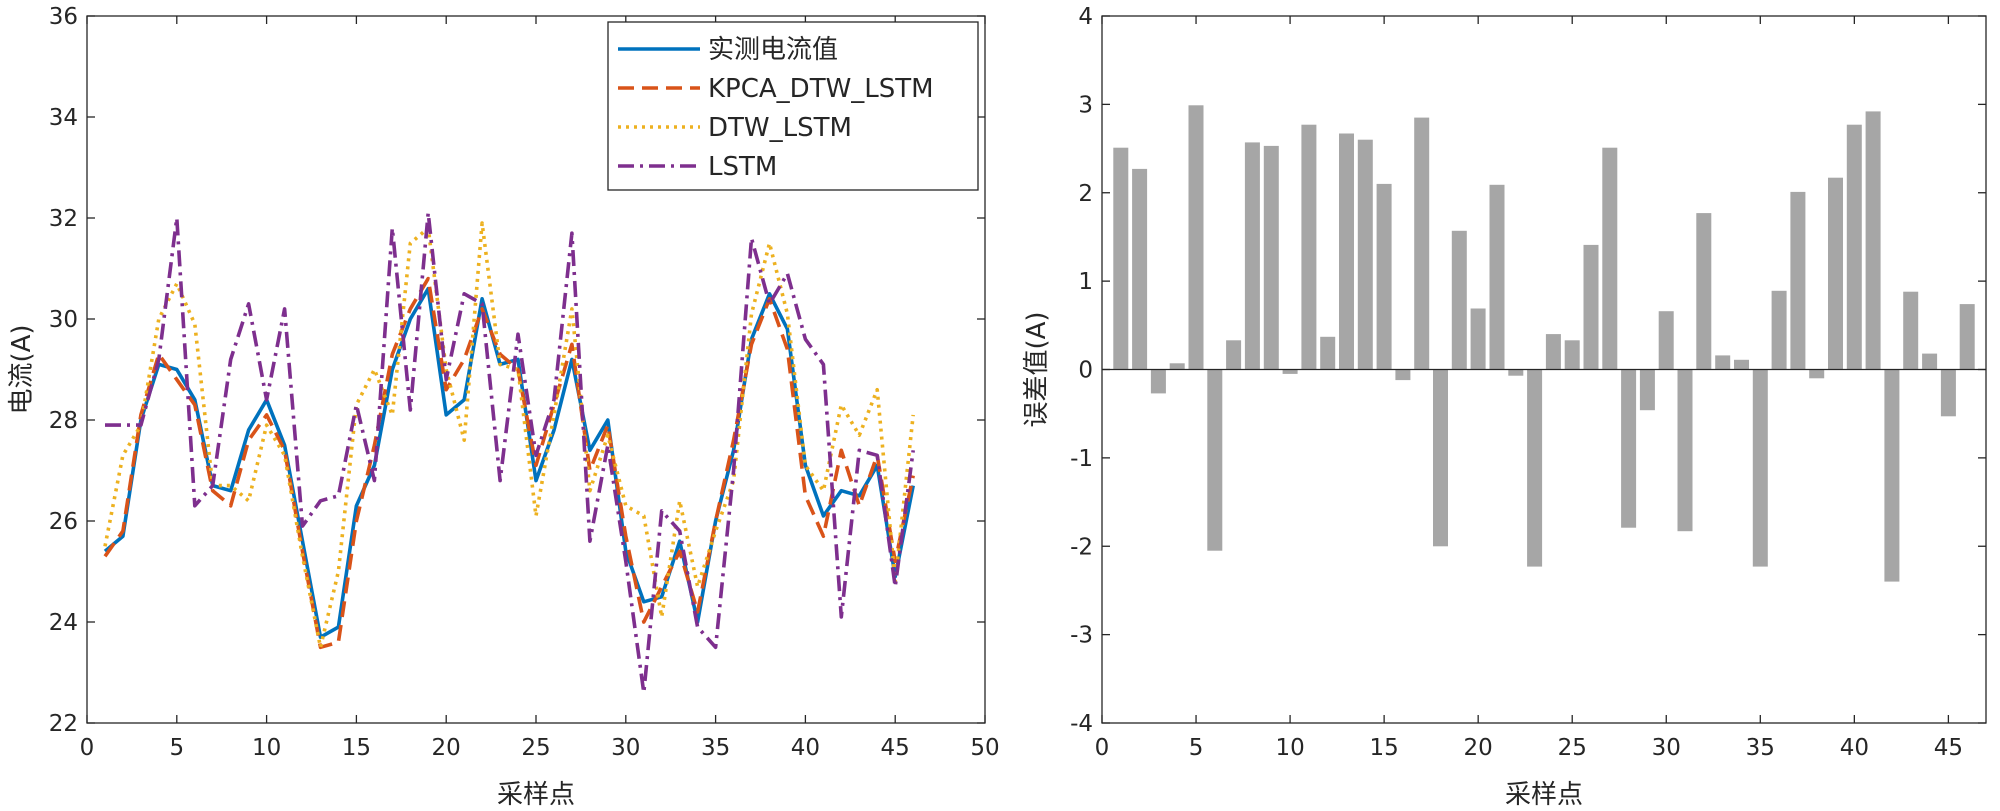 Image resolution: width=2000 pixels, height=811 pixels. I want to click on y-tick-label: 28, so click(63, 421).